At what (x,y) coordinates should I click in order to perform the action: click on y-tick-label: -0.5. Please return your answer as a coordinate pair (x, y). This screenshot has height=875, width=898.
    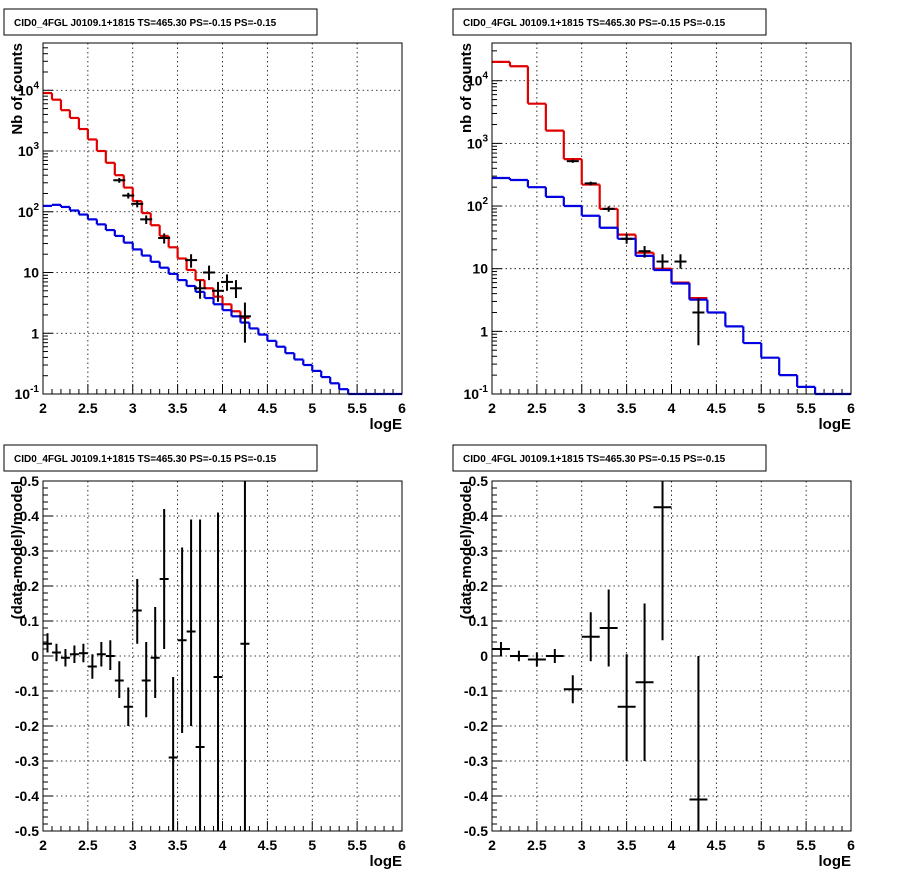
    Looking at the image, I should click on (476, 831).